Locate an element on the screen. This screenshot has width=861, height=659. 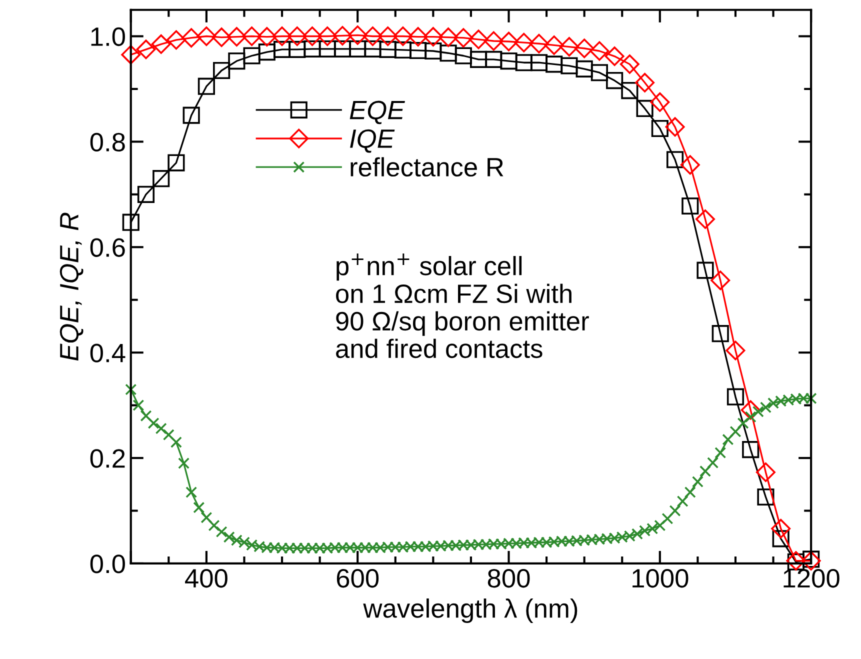
legend-label: IQE is located at coordinates (372, 141).